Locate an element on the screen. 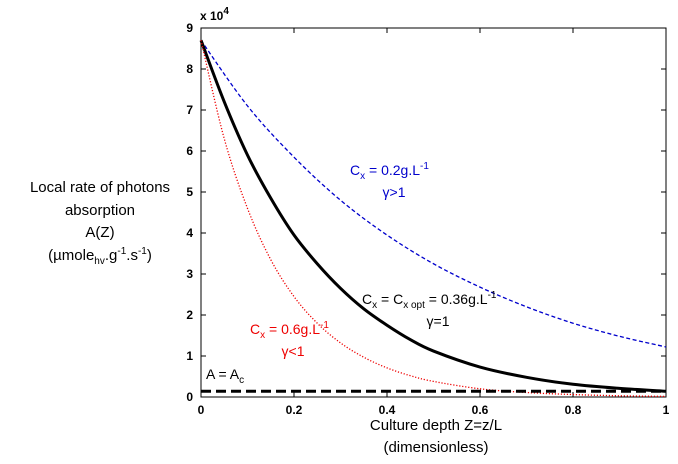 Image resolution: width=678 pixels, height=464 pixels. y-tick-label: 5 is located at coordinates (189, 192).